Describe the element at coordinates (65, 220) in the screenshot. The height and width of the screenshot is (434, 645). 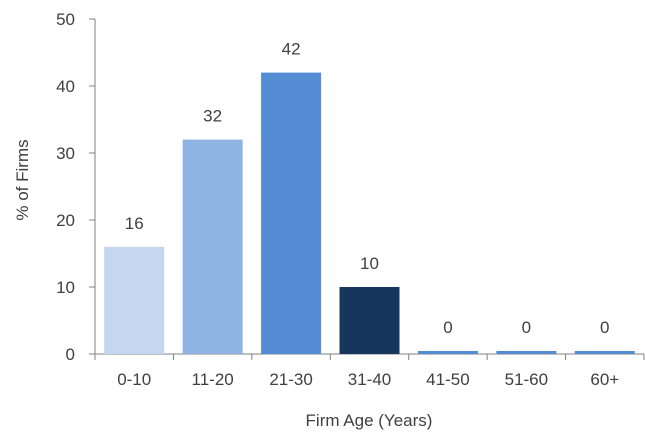
I see `y-tick-label: 20` at that location.